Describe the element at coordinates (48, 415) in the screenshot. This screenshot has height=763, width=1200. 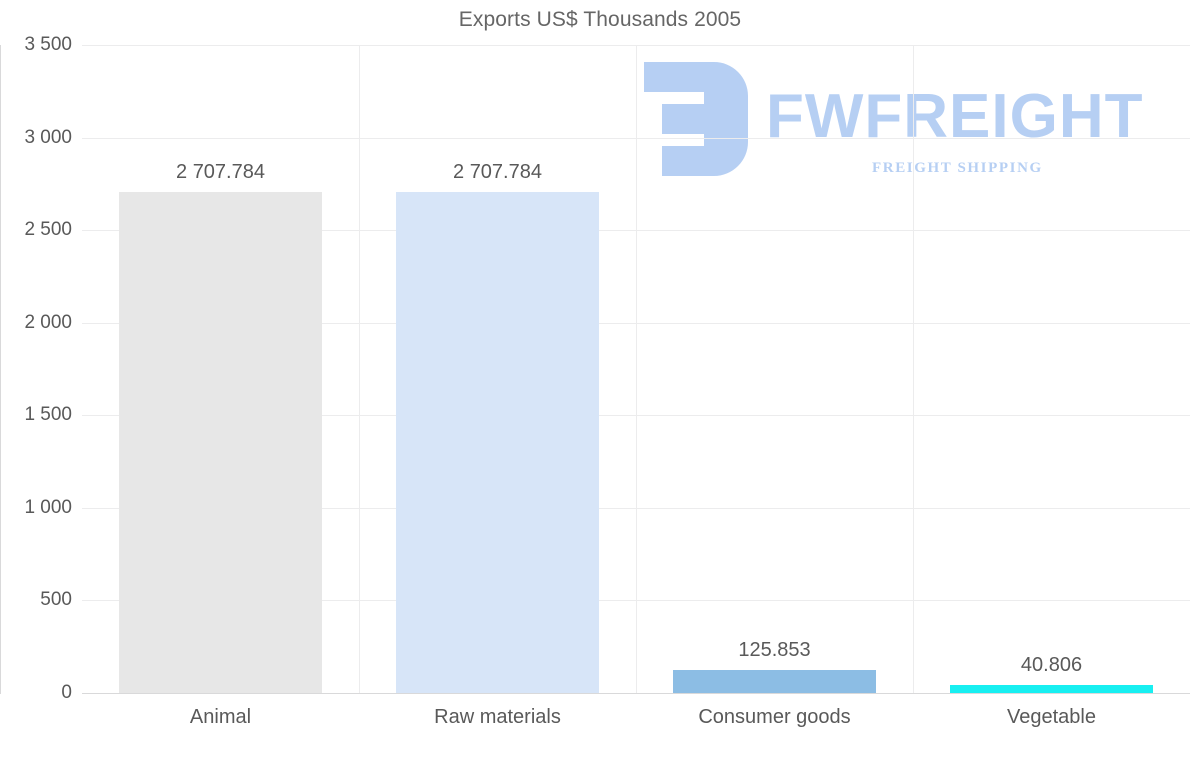
I see `y-axis-tick-label: 1 500` at that location.